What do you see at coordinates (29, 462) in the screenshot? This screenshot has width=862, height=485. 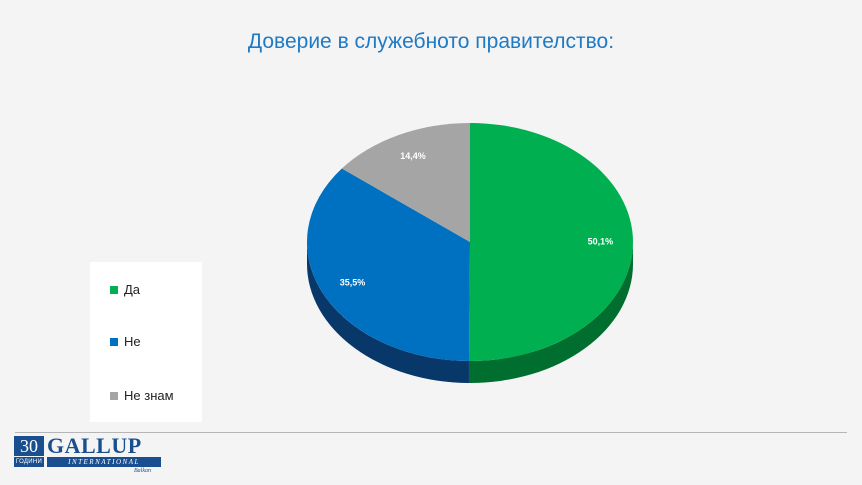 I see `logo-years-label: ГОДИНИ` at bounding box center [29, 462].